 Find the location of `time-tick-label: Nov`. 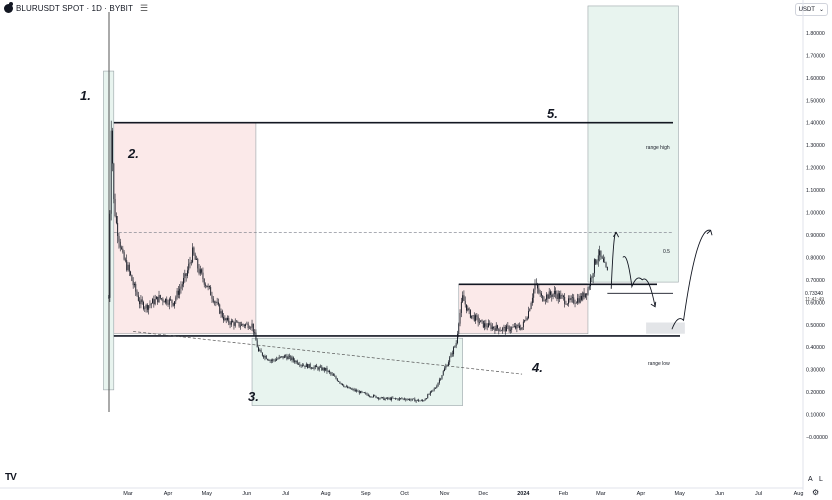

time-tick-label: Nov is located at coordinates (445, 494).